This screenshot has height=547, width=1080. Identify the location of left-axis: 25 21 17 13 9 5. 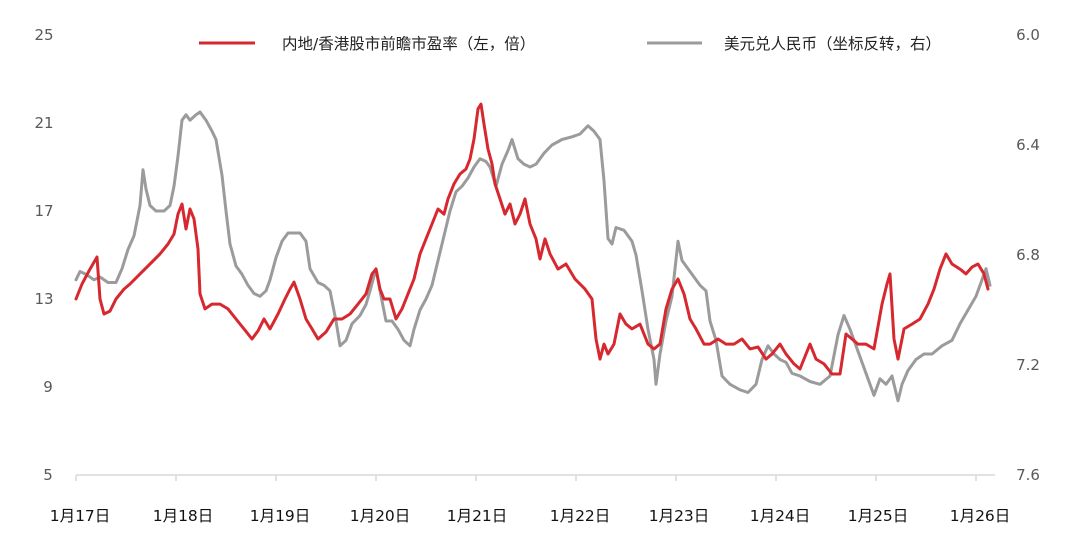
(43, 255).